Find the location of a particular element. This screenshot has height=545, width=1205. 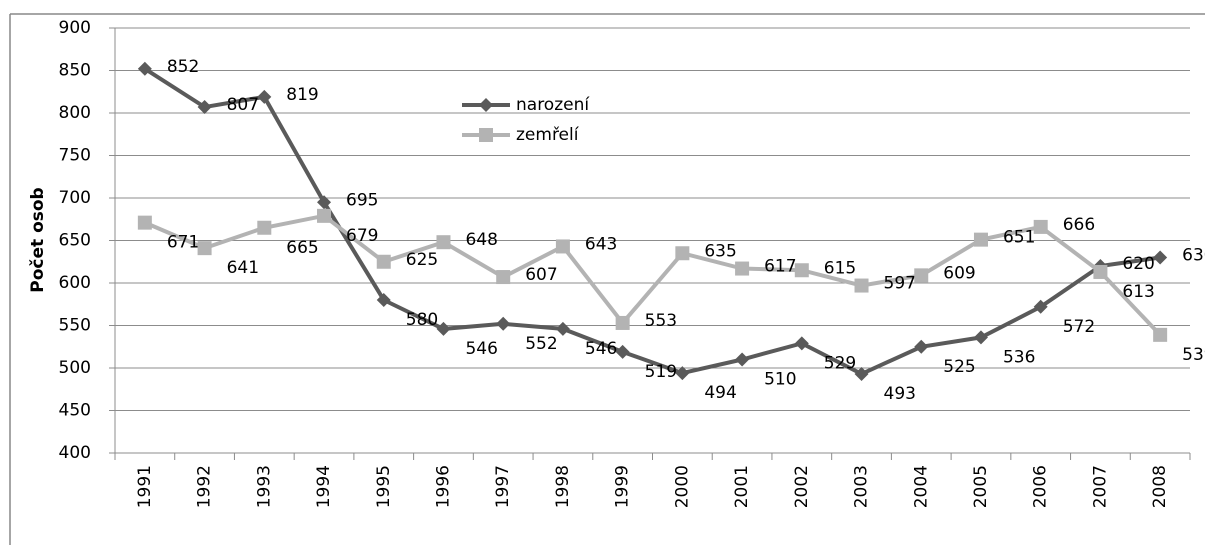

data-label: 625 is located at coordinates (422, 260).